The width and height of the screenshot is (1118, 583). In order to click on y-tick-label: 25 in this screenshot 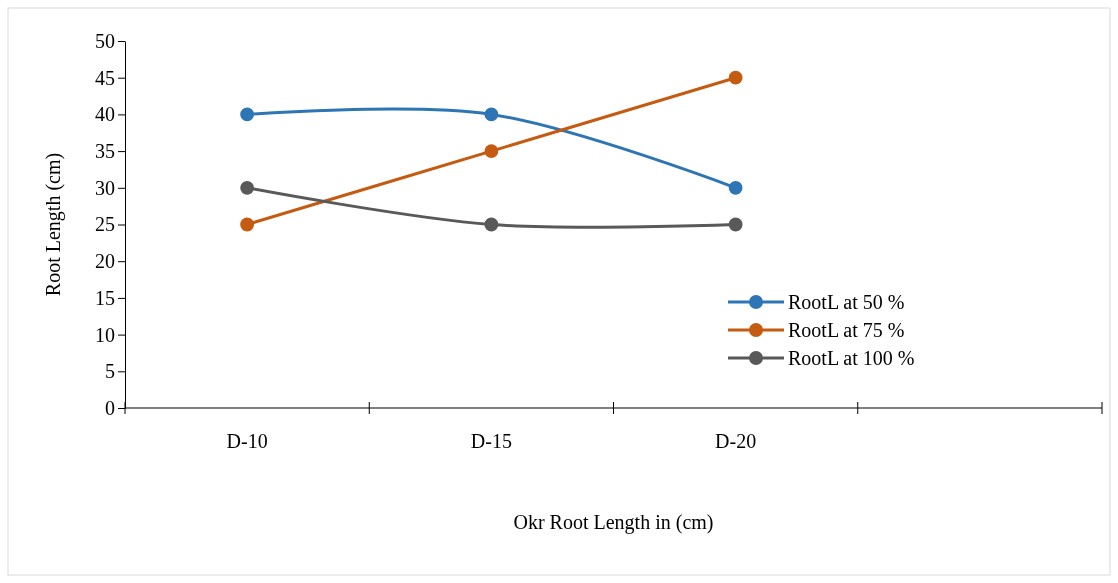, I will do `click(105, 224)`.